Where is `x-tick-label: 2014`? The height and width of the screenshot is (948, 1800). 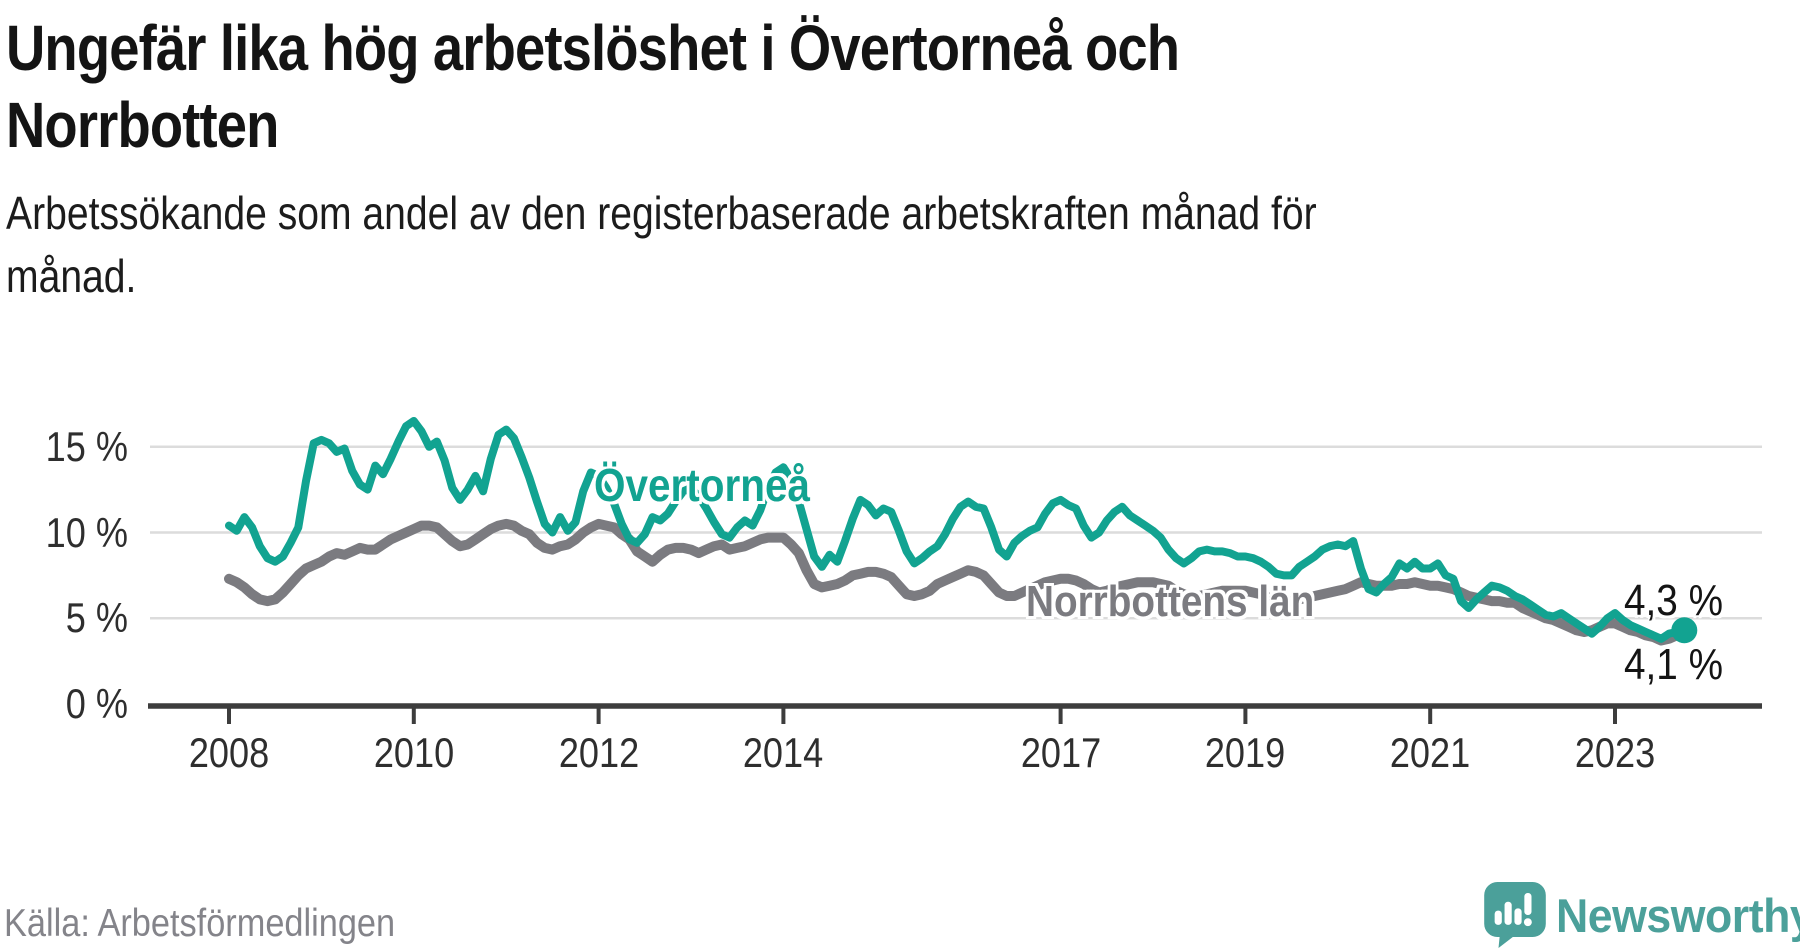 x-tick-label: 2014 is located at coordinates (783, 752).